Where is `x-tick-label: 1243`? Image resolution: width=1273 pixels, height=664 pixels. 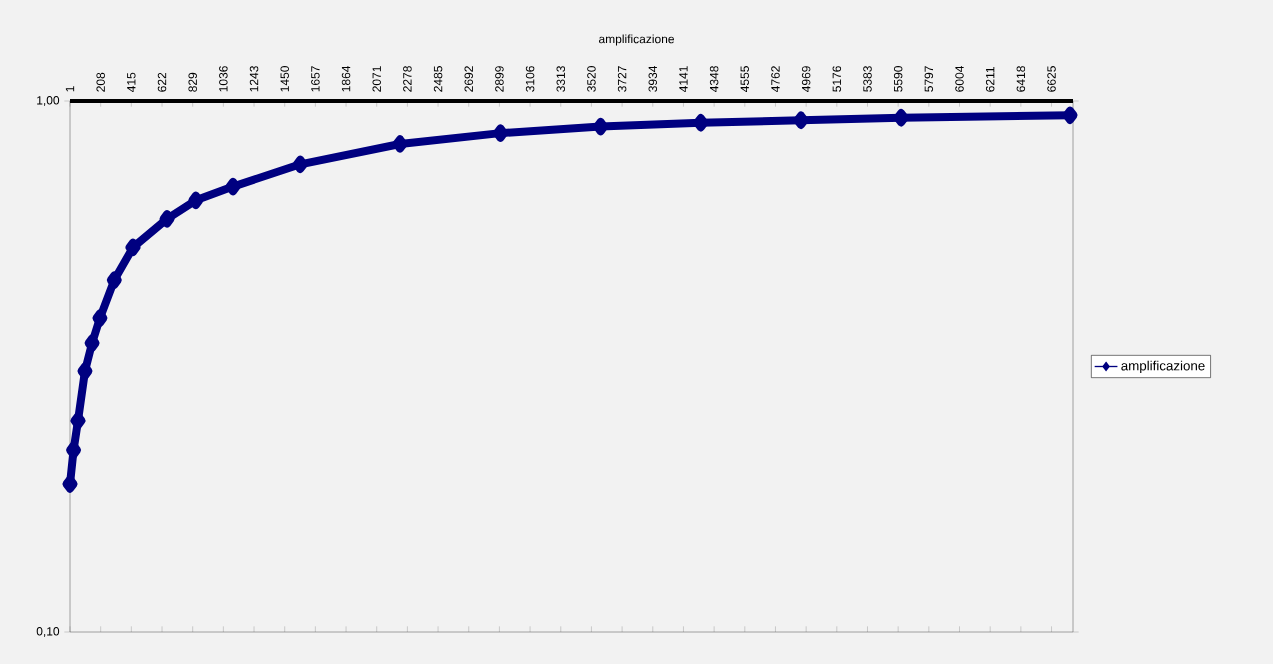 x-tick-label: 1243 is located at coordinates (254, 79).